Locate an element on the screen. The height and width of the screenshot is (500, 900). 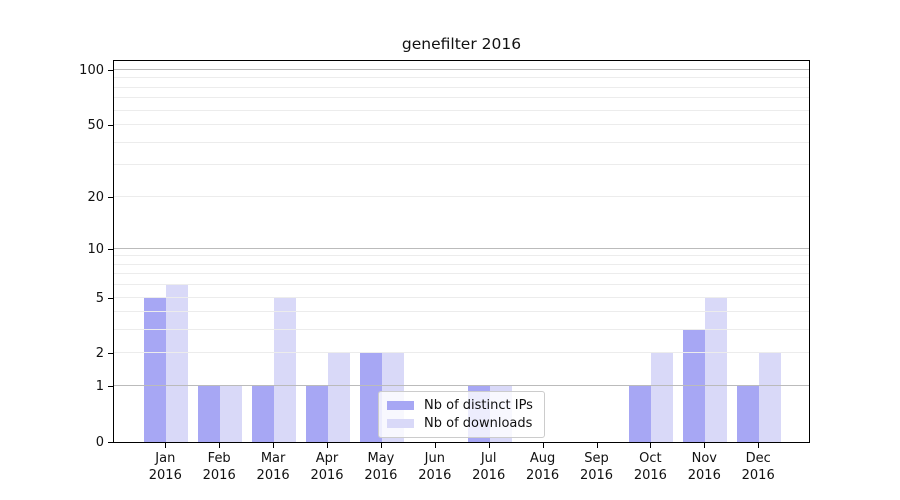
legend: Nb of distinct IPs Nb of downloads is located at coordinates (461, 414).